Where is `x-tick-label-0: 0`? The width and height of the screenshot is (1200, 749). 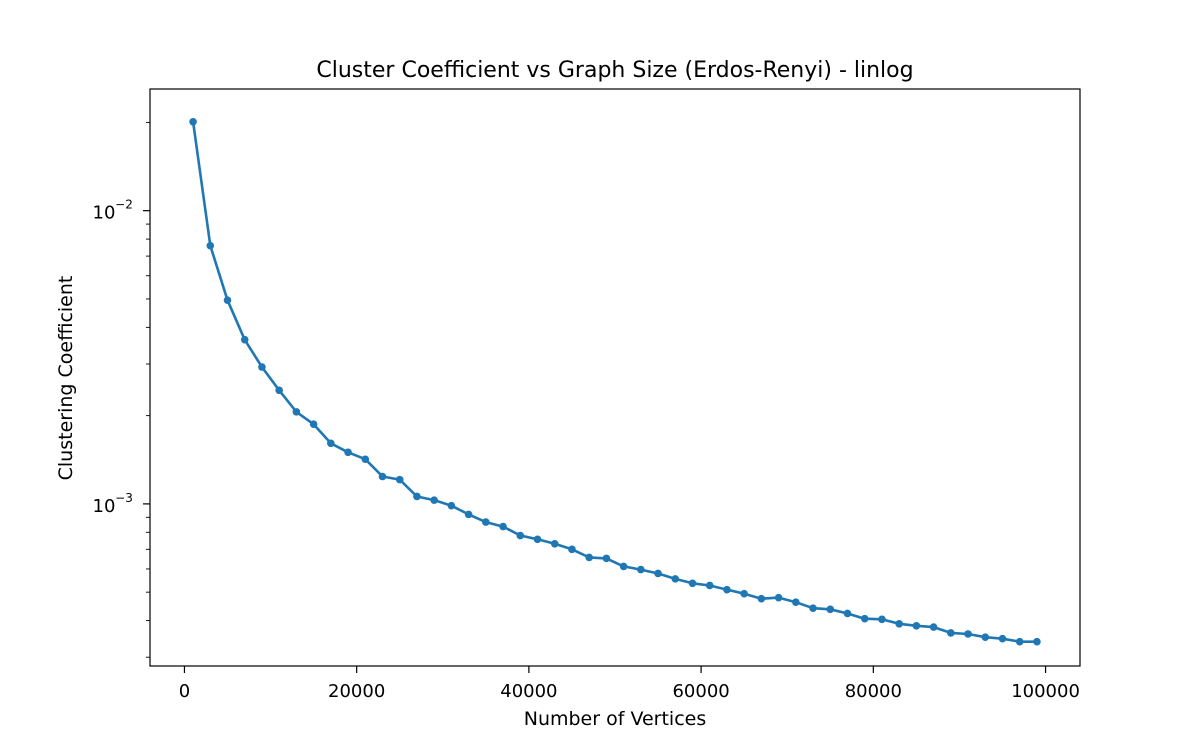
x-tick-label-0: 0 is located at coordinates (184, 691).